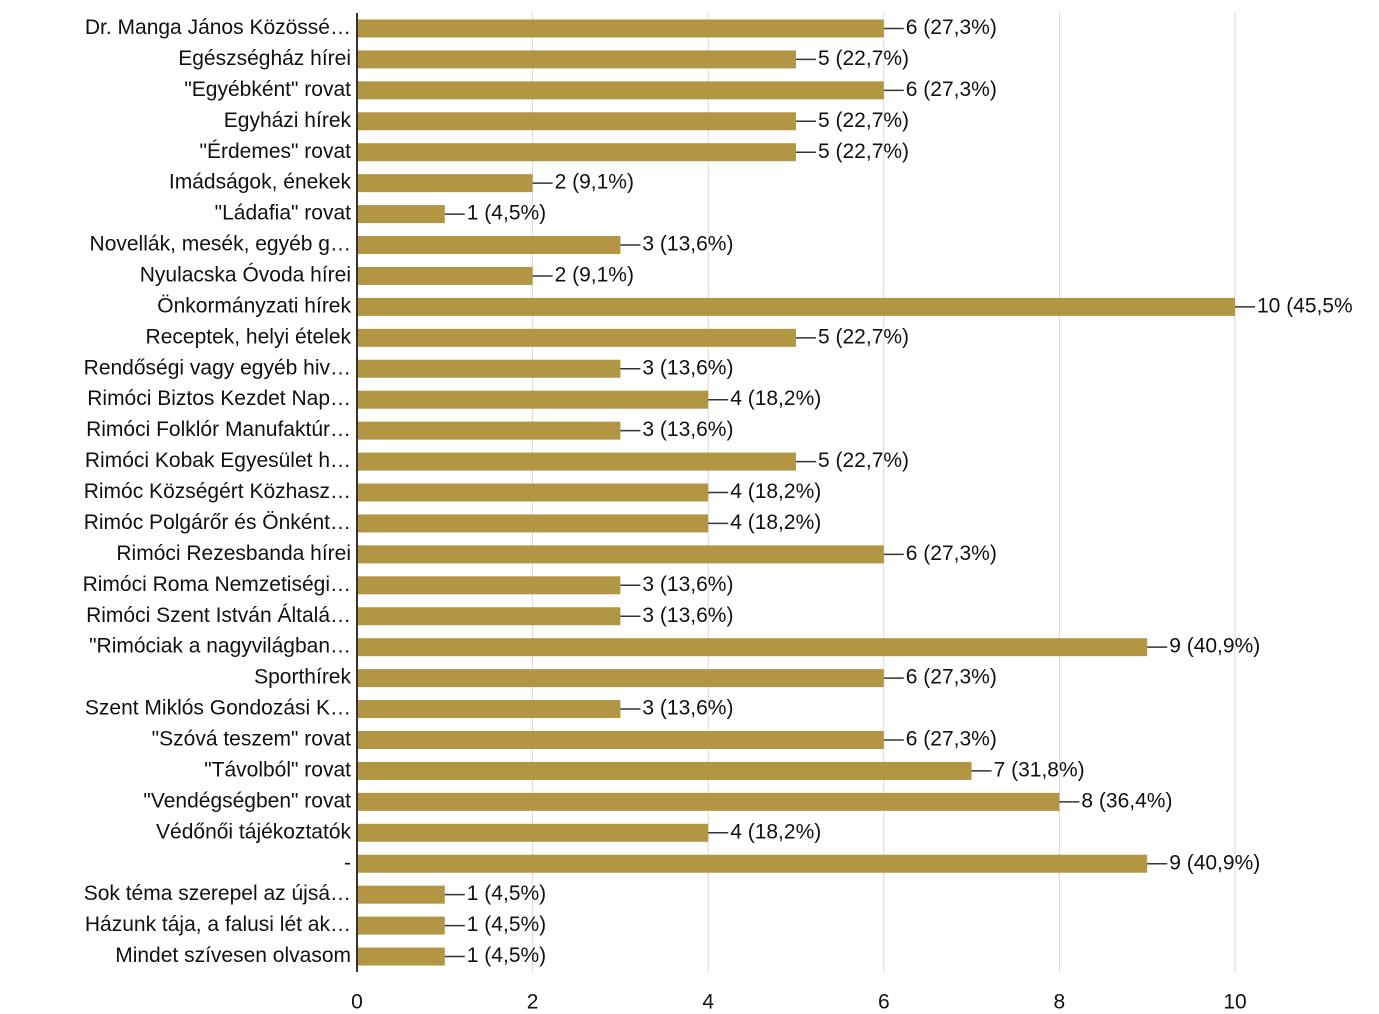 The width and height of the screenshot is (1379, 1014). I want to click on x-tick-label: 6, so click(884, 1002).